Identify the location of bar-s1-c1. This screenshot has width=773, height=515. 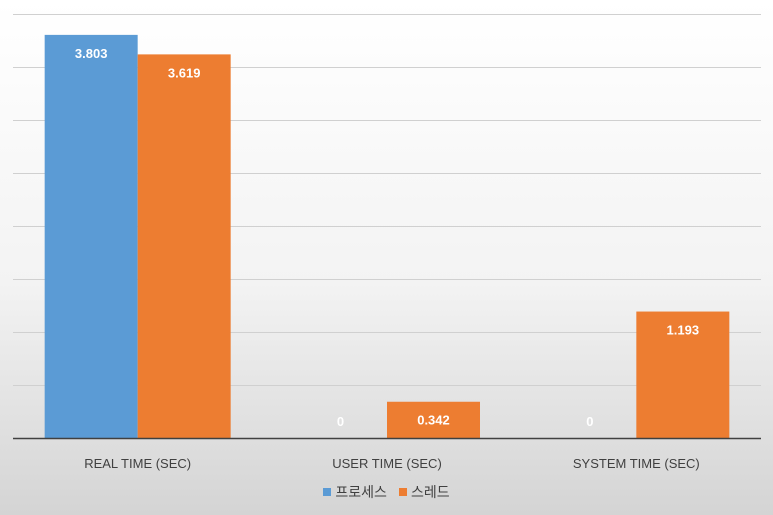
(433, 419).